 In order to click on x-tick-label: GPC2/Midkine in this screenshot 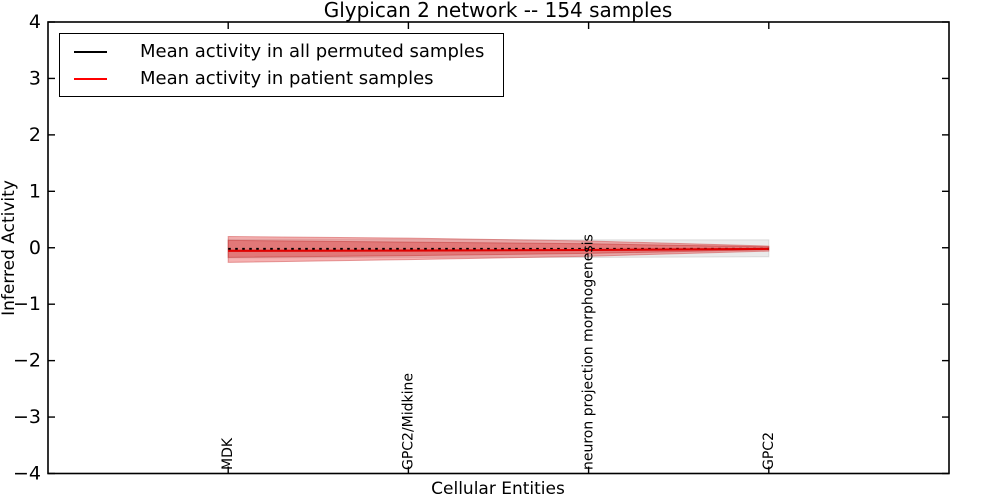, I will do `click(408, 421)`.